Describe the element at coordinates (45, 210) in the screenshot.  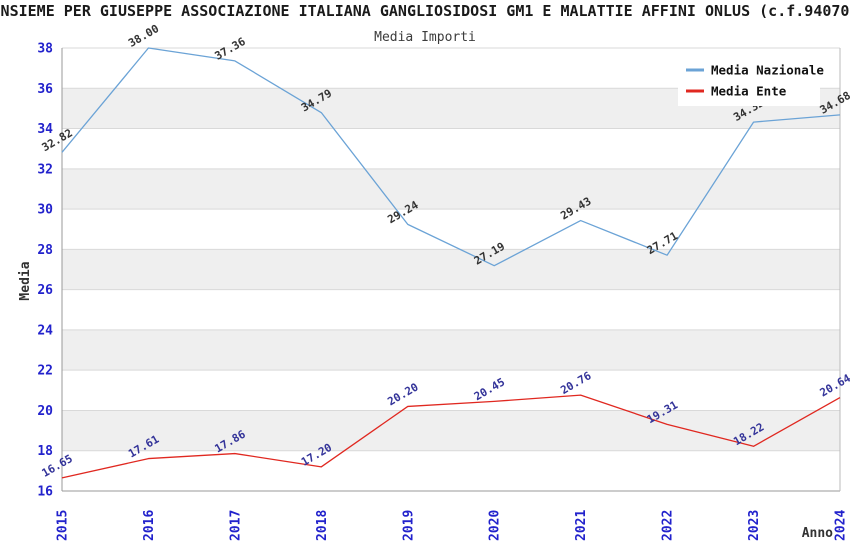
I see `y-tick-label: 30` at that location.